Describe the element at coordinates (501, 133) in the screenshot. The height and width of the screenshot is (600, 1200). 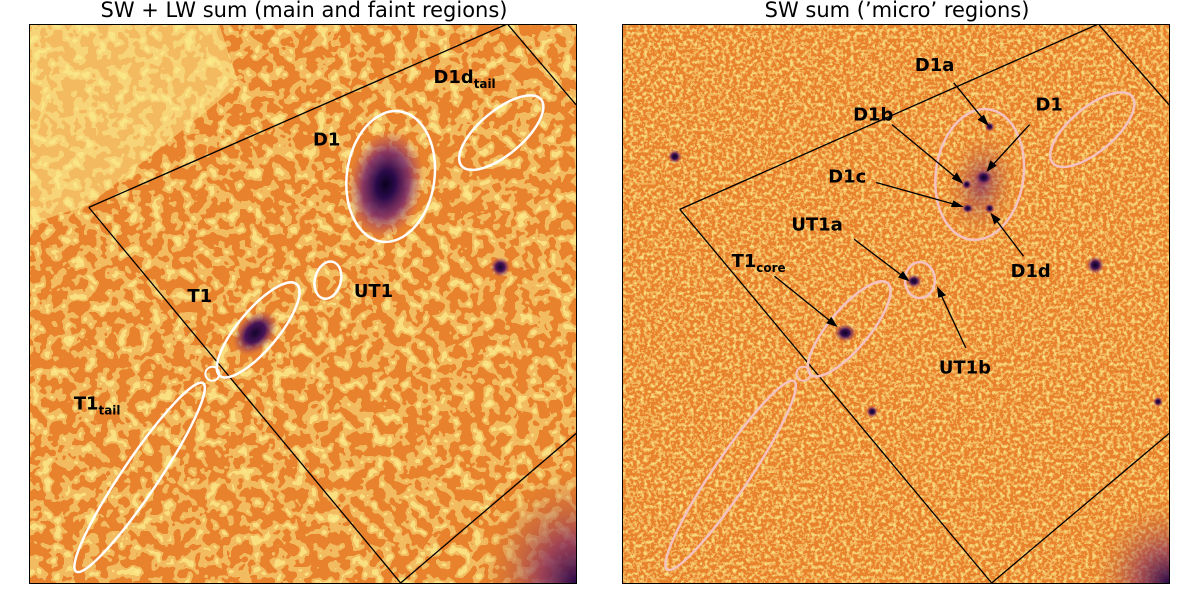
I see `d1d-tail-region` at that location.